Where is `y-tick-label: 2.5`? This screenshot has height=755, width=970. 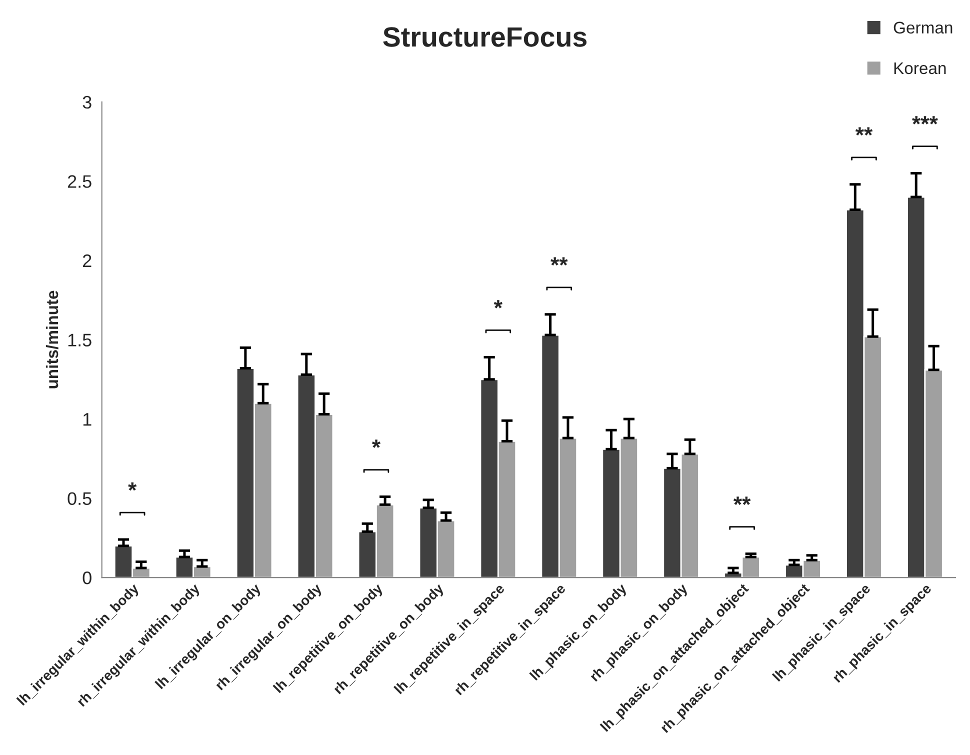
y-tick-label: 2.5 is located at coordinates (80, 181).